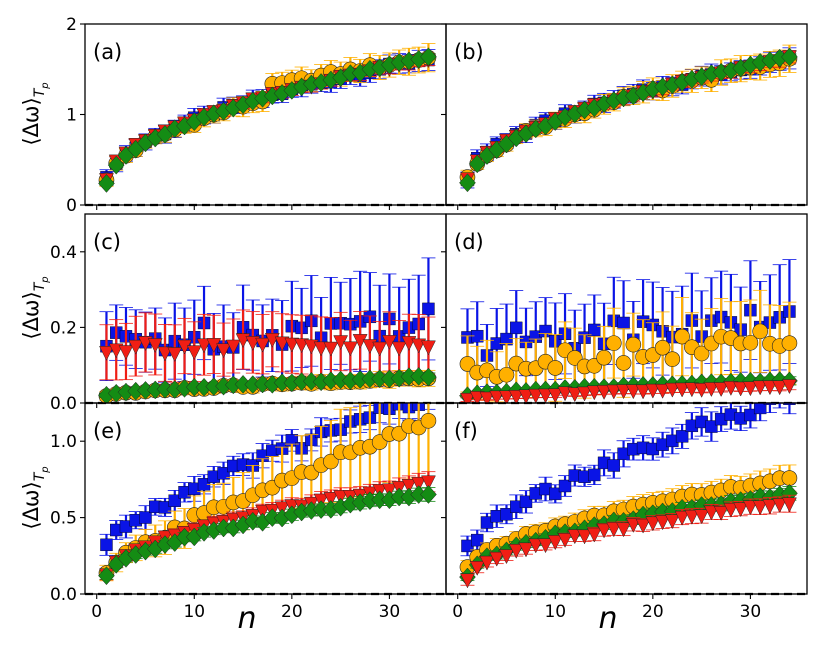 The width and height of the screenshot is (830, 649). I want to click on ytick-label: 0.4, so click(63, 253).